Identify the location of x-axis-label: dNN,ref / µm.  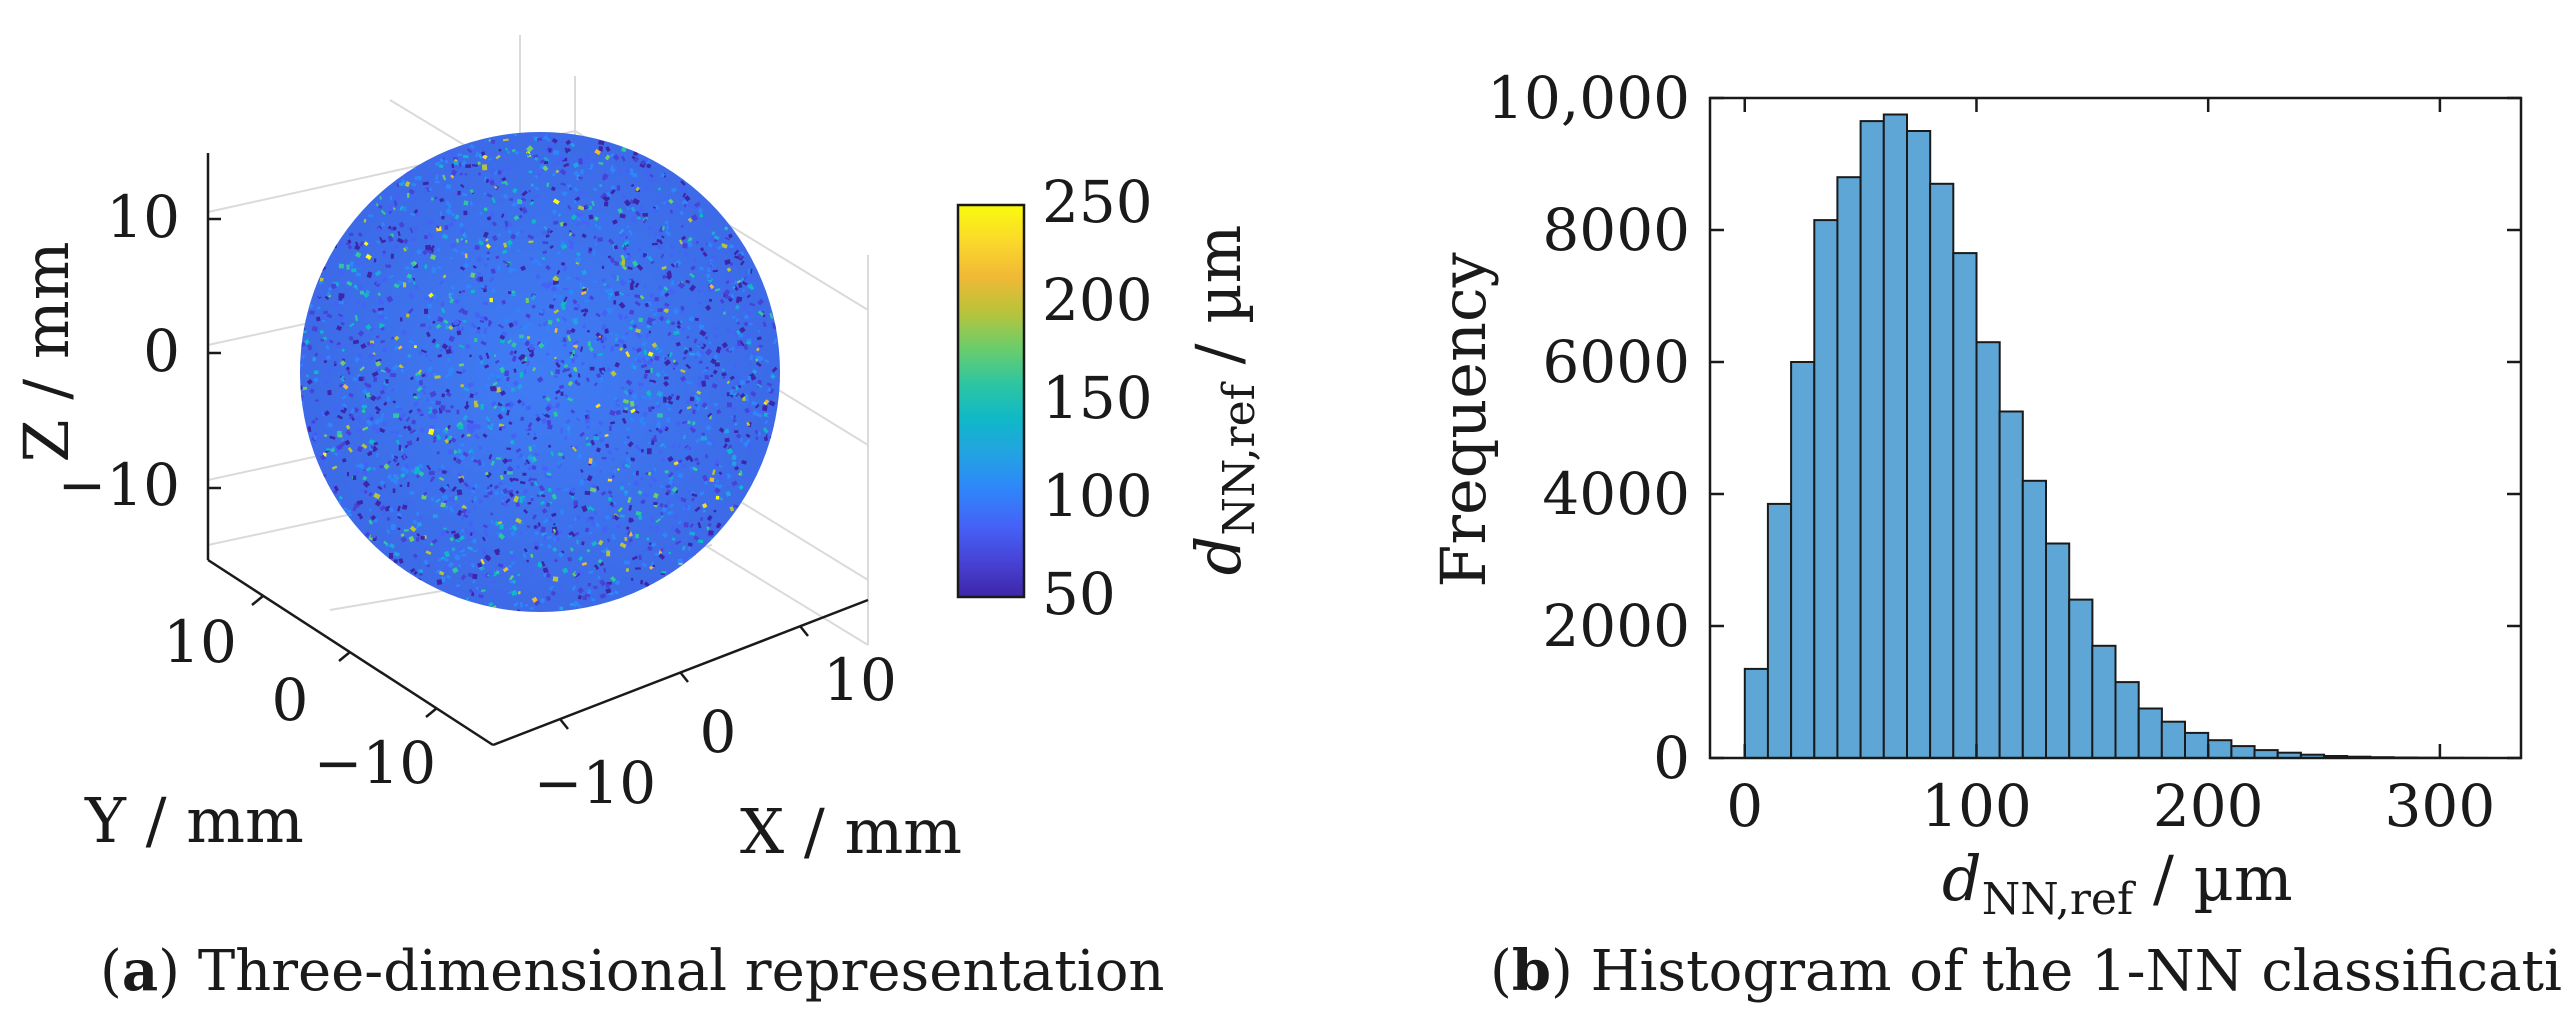
(2117, 883).